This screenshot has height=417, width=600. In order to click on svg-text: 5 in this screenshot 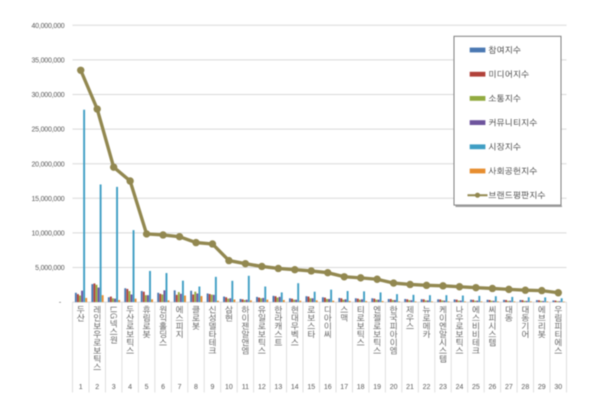, I will do `click(147, 387)`.